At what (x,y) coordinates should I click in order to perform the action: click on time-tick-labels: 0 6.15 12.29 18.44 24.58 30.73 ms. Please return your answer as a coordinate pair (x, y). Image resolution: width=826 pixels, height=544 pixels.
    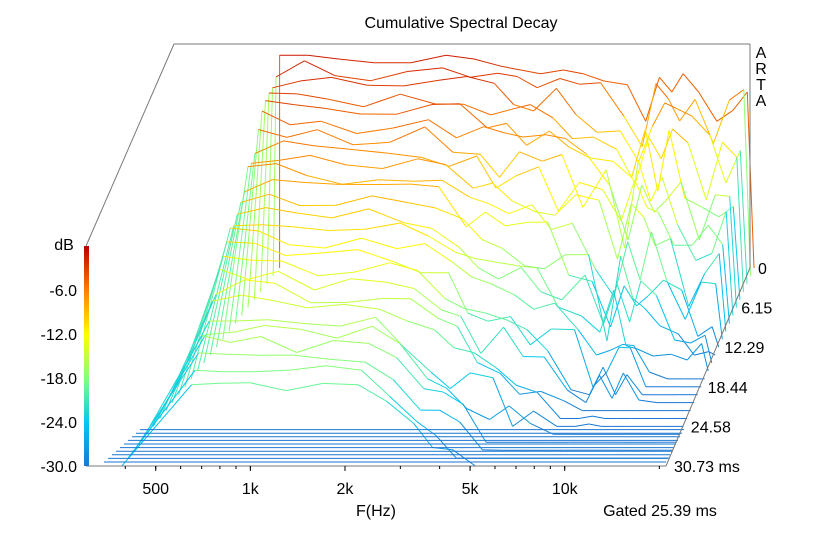
    Looking at the image, I should click on (723, 368).